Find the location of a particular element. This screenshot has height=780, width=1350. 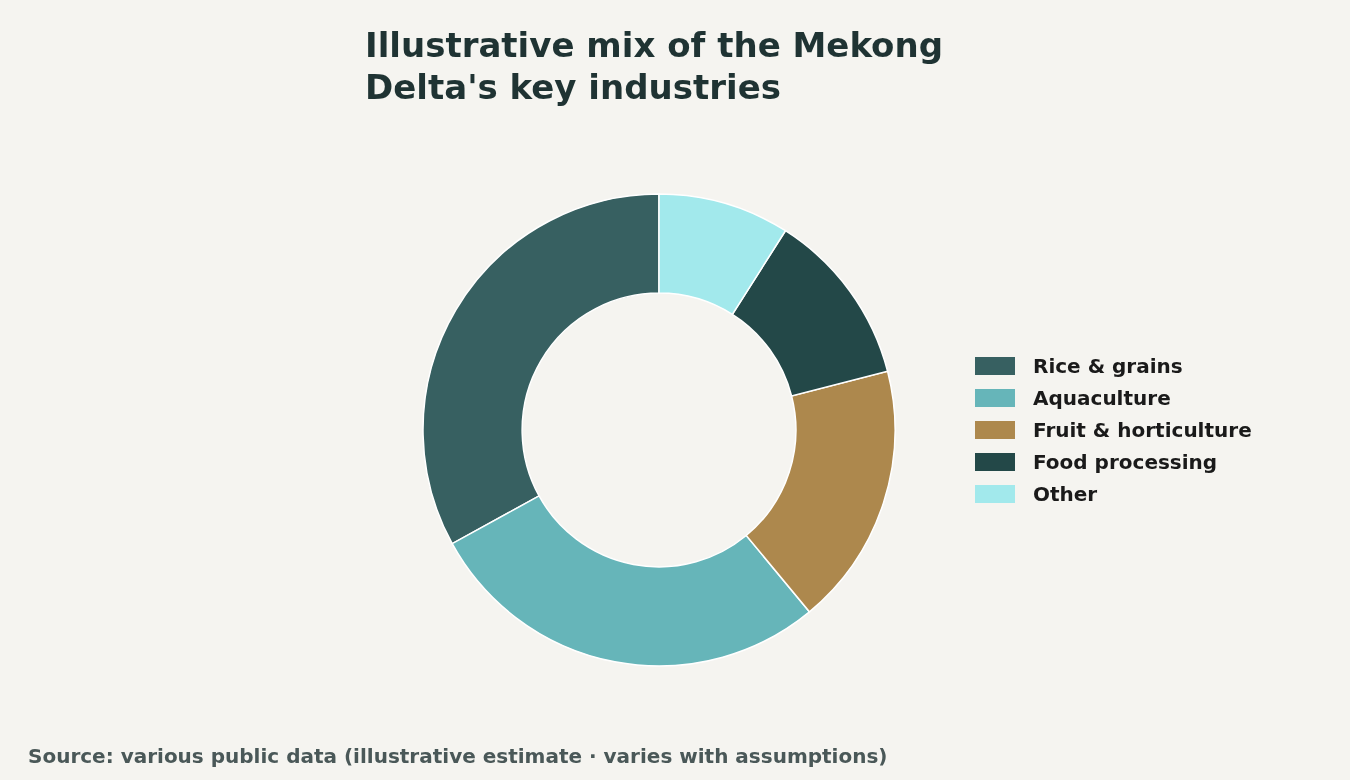

chart-title: Illustrative mix of the Mekong Delta's key industries is located at coordinates (654, 66).